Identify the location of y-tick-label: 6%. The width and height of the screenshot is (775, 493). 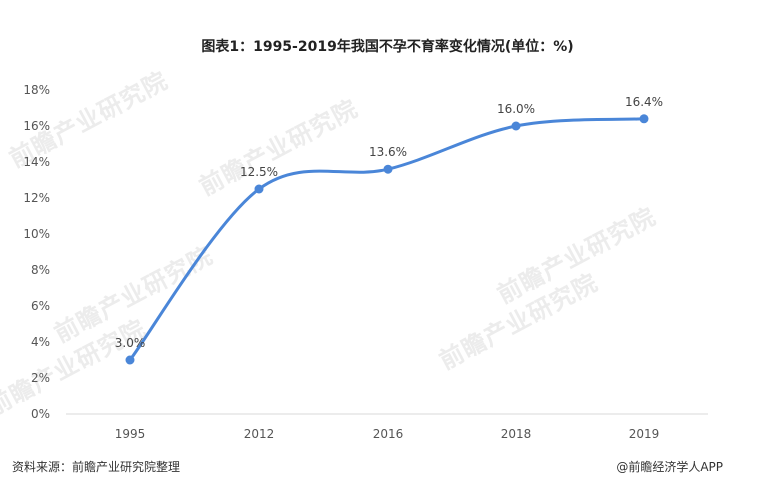
(40, 306).